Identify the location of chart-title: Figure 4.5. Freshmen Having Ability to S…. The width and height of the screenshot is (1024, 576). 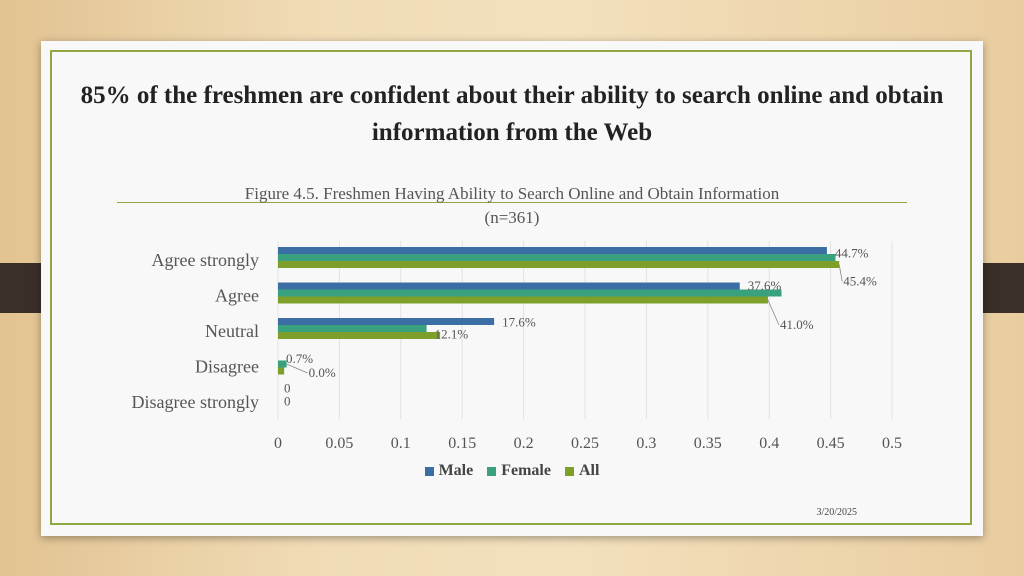
(512, 205).